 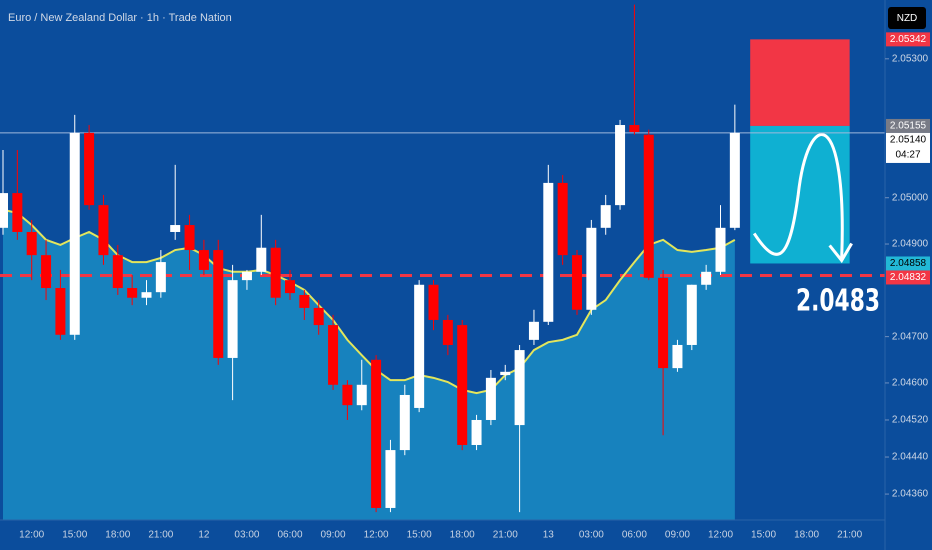 What do you see at coordinates (800, 82) in the screenshot?
I see `stop-zone` at bounding box center [800, 82].